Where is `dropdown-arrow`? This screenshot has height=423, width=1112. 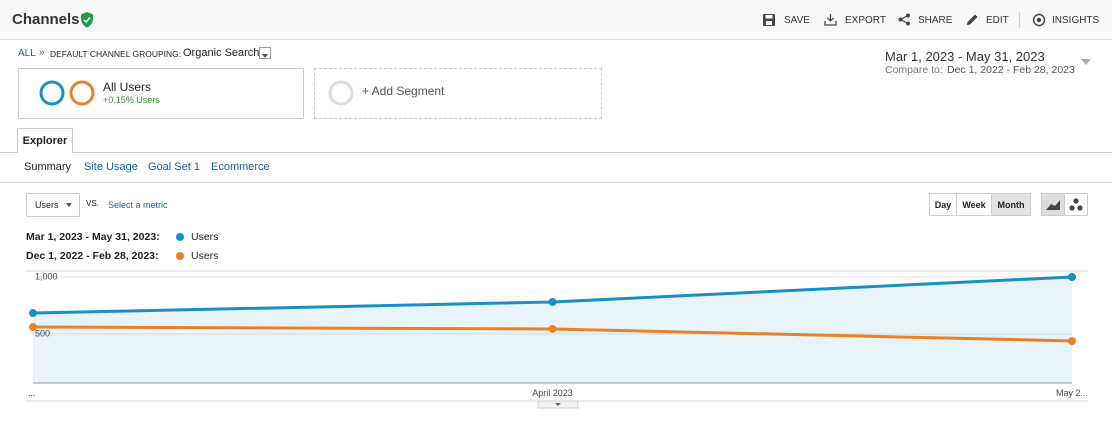
dropdown-arrow is located at coordinates (265, 56).